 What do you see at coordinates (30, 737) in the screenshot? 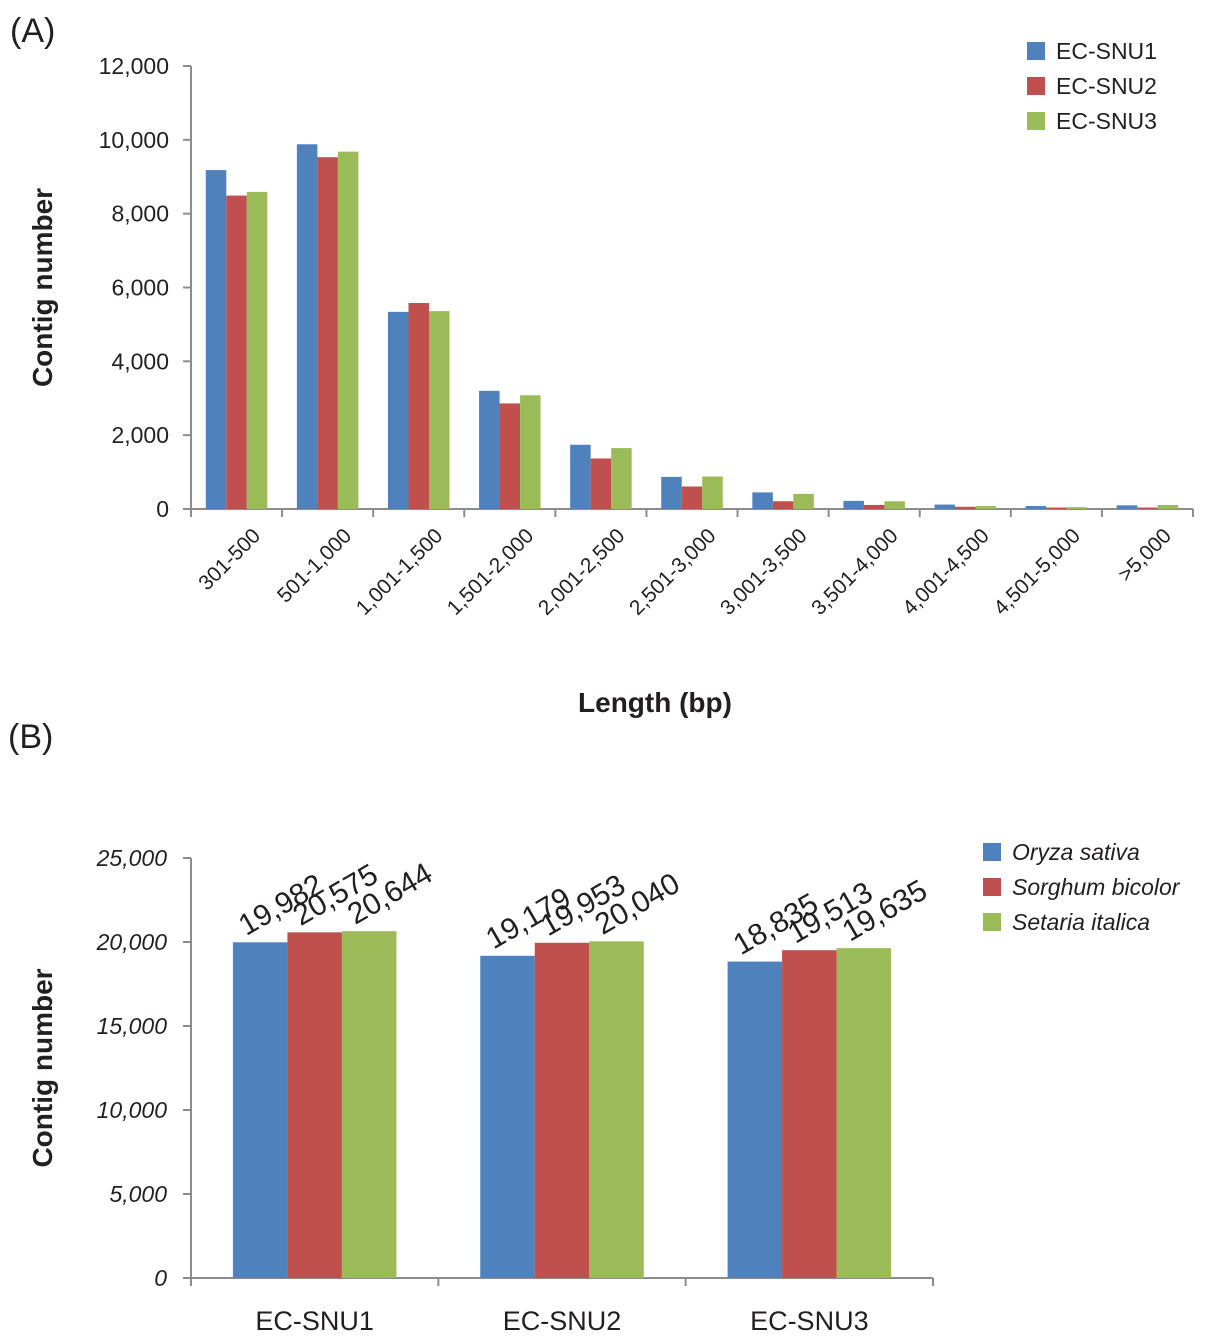
I see `panel-b-label: (B)` at bounding box center [30, 737].